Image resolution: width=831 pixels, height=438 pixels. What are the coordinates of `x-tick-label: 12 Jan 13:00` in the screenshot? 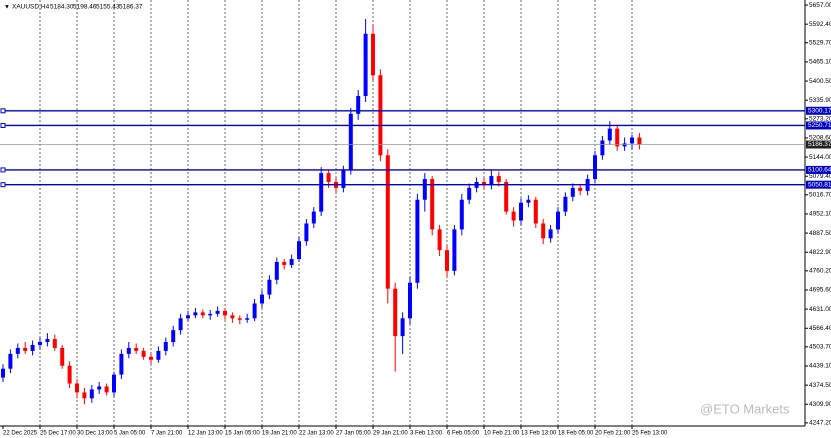 It's located at (205, 434).